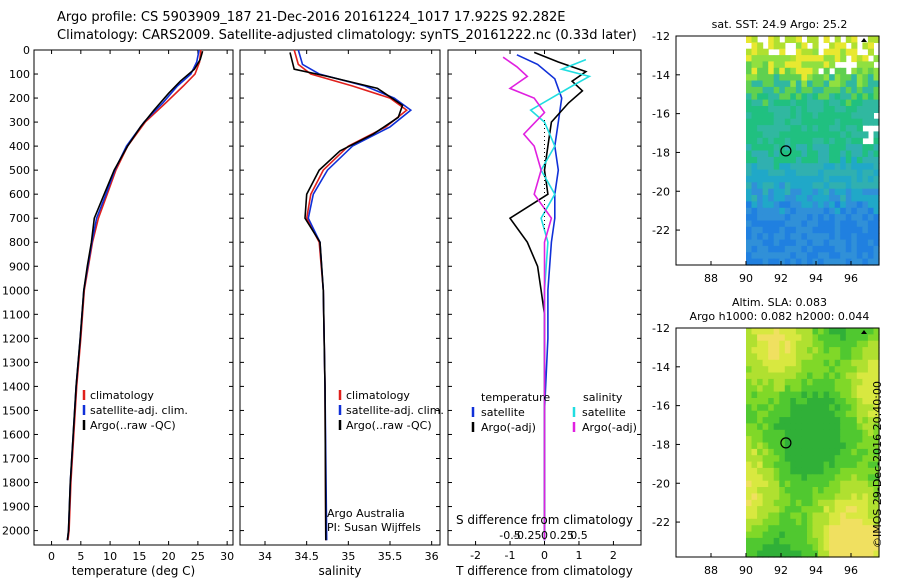 The width and height of the screenshot is (900, 580). I want to click on sst_map-x-tick-label: 94, so click(816, 278).